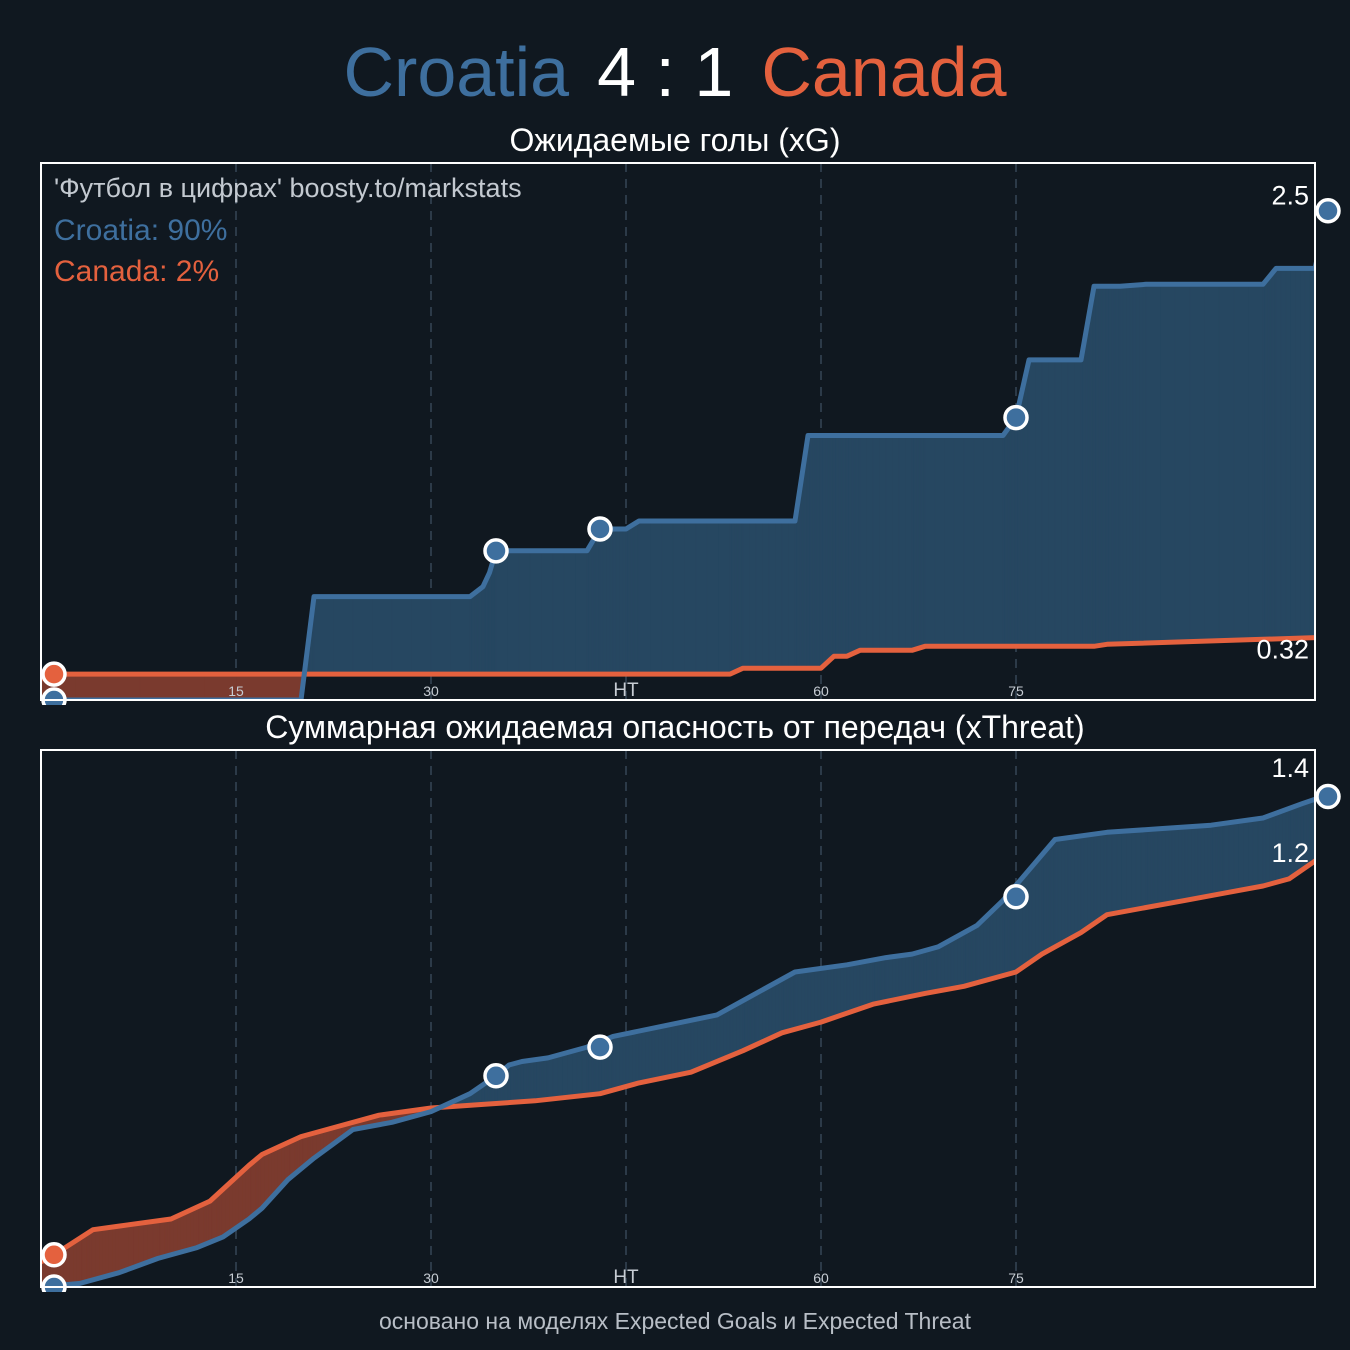 Image resolution: width=1350 pixels, height=1350 pixels. What do you see at coordinates (236, 1278) in the screenshot?
I see `x-tick-label: 15` at bounding box center [236, 1278].